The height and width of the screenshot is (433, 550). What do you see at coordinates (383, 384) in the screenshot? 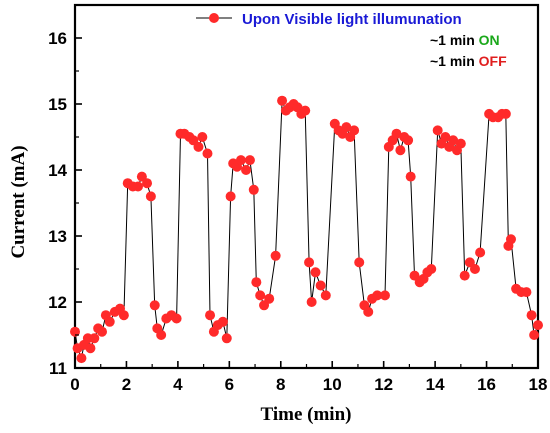
I see `x-tick-label: 12` at bounding box center [383, 384].